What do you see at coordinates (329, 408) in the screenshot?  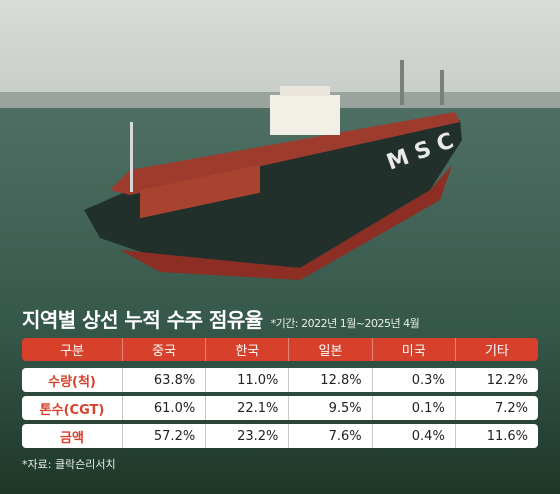 I see `value-cell: 9.5%` at bounding box center [329, 408].